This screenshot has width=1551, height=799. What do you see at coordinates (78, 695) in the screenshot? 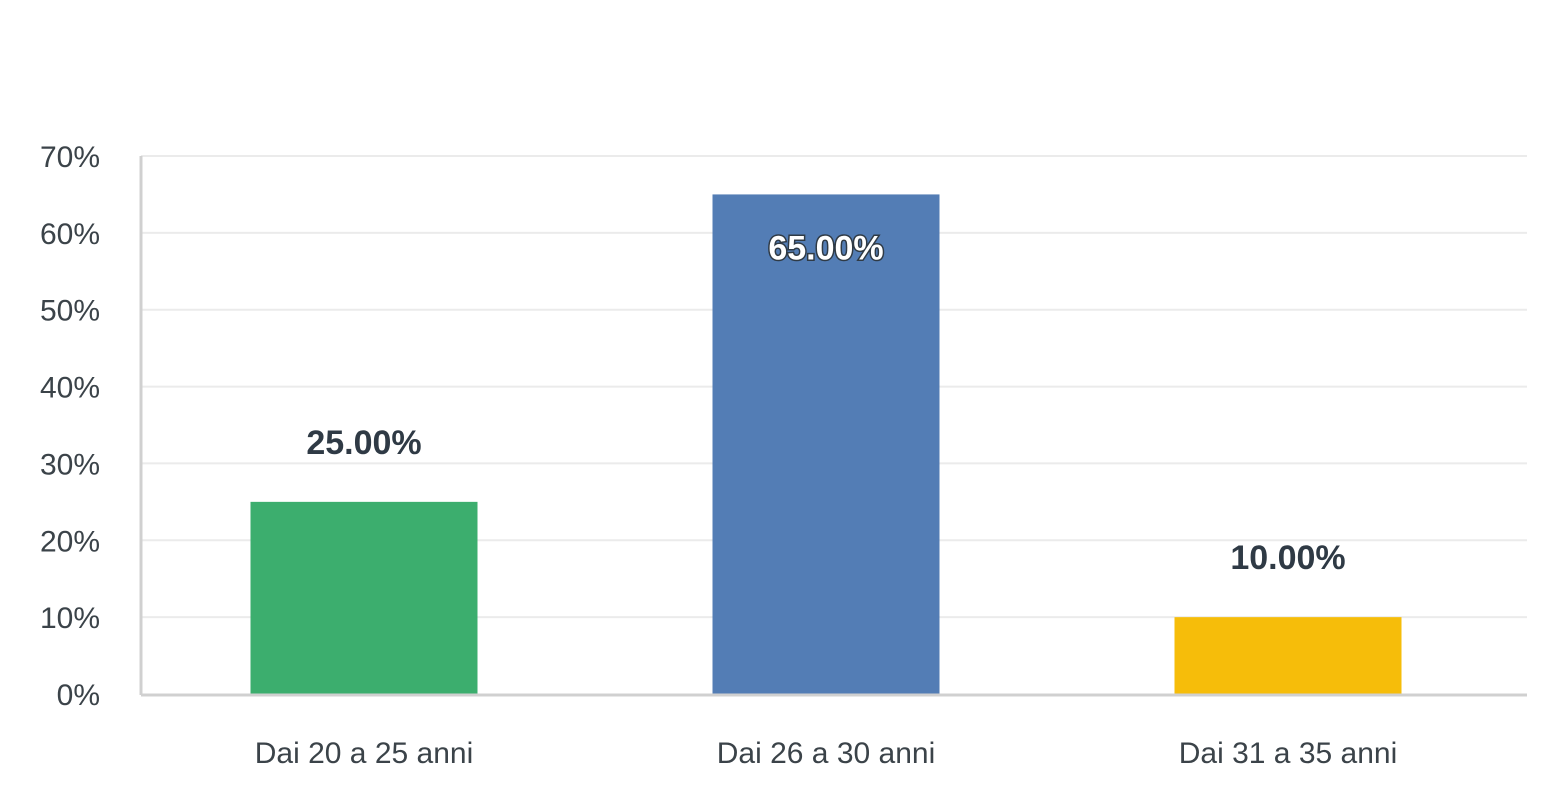
I see `y-tick-label: 0%` at bounding box center [78, 695].